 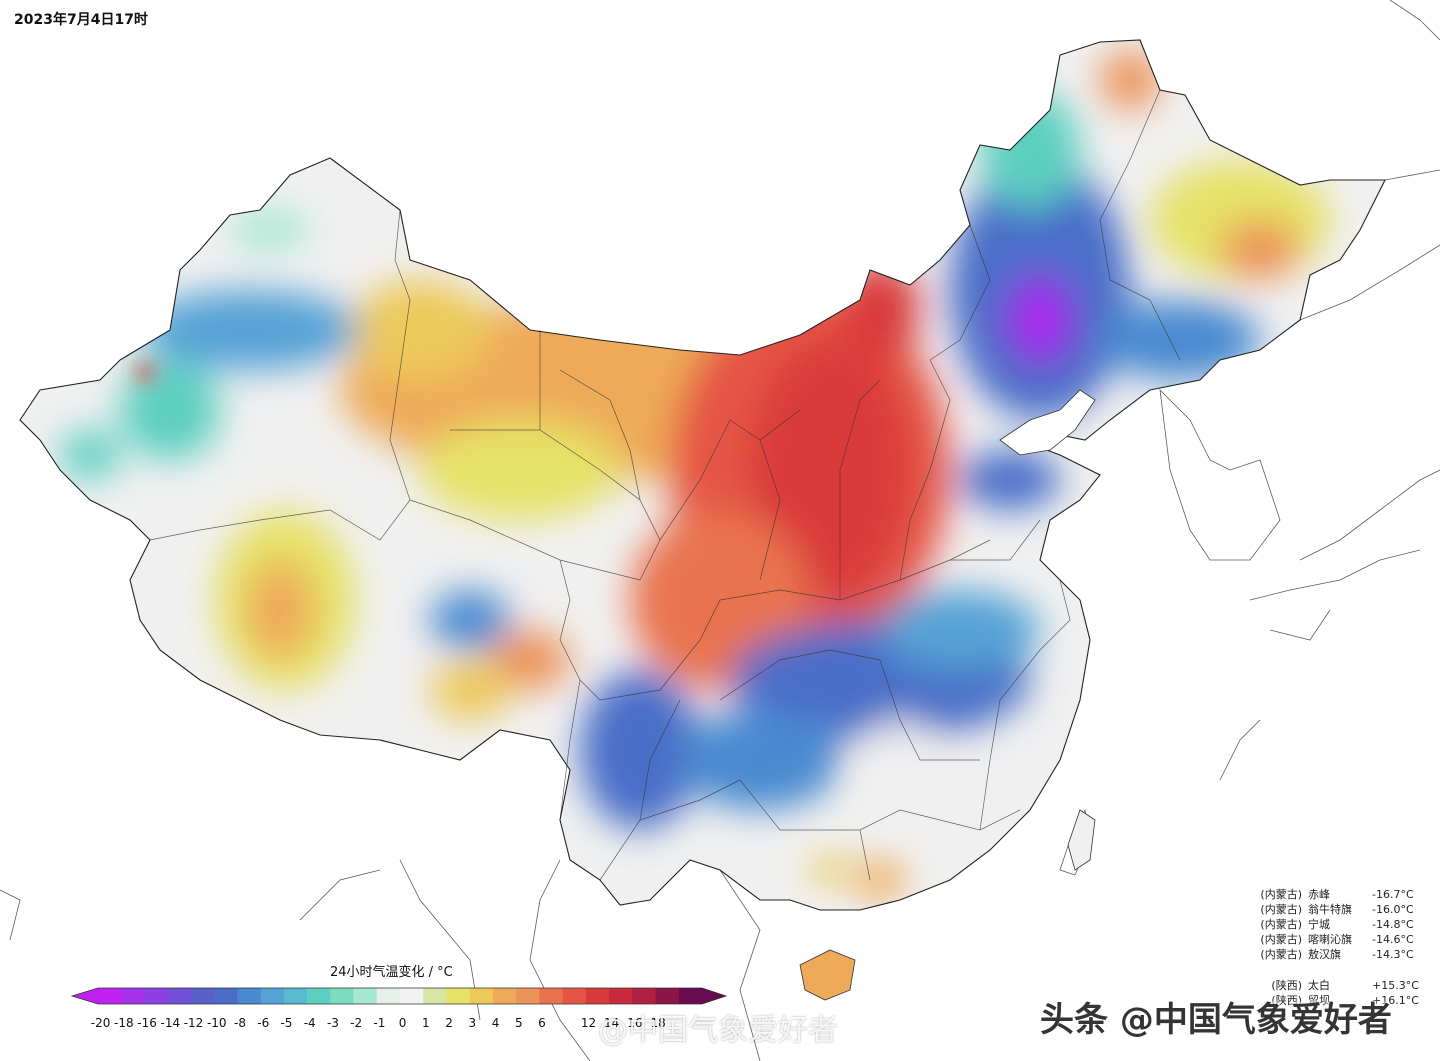 What do you see at coordinates (449, 1023) in the screenshot?
I see `colorbar-tick-label: 2` at bounding box center [449, 1023].